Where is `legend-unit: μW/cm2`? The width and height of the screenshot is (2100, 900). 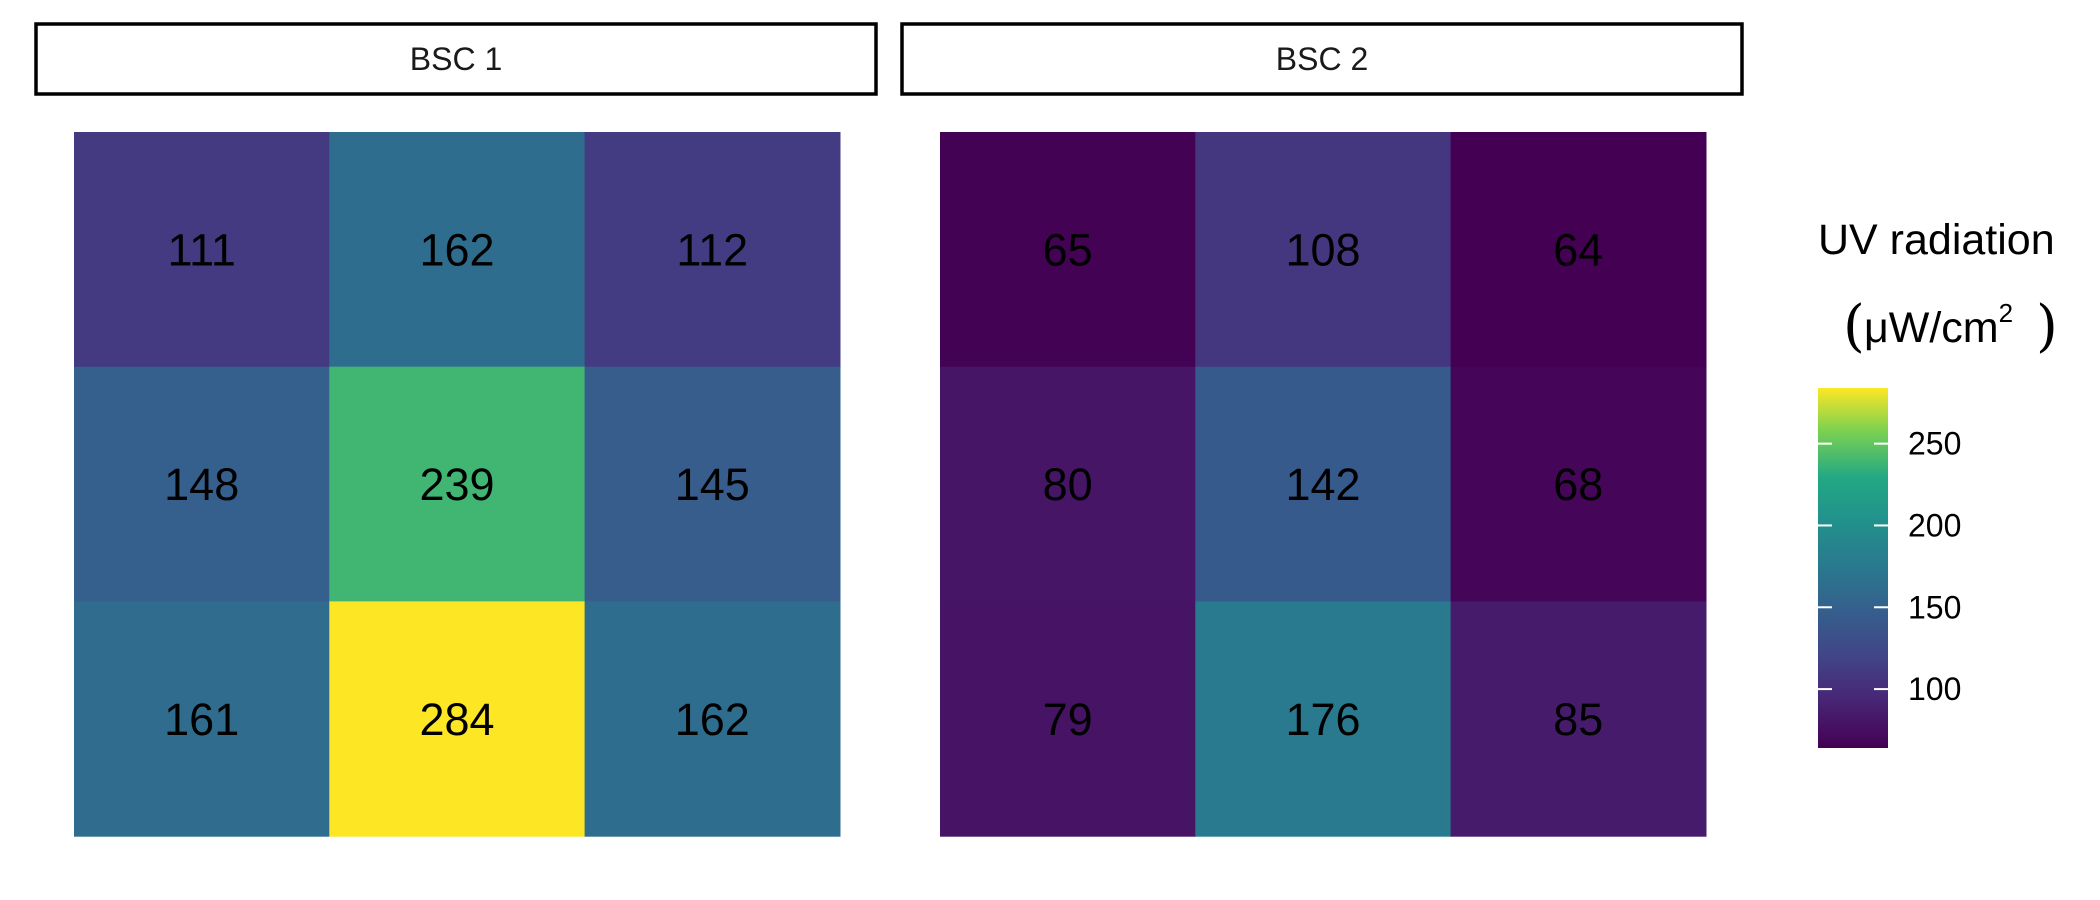 legend-unit: μW/cm2 is located at coordinates (1938, 325).